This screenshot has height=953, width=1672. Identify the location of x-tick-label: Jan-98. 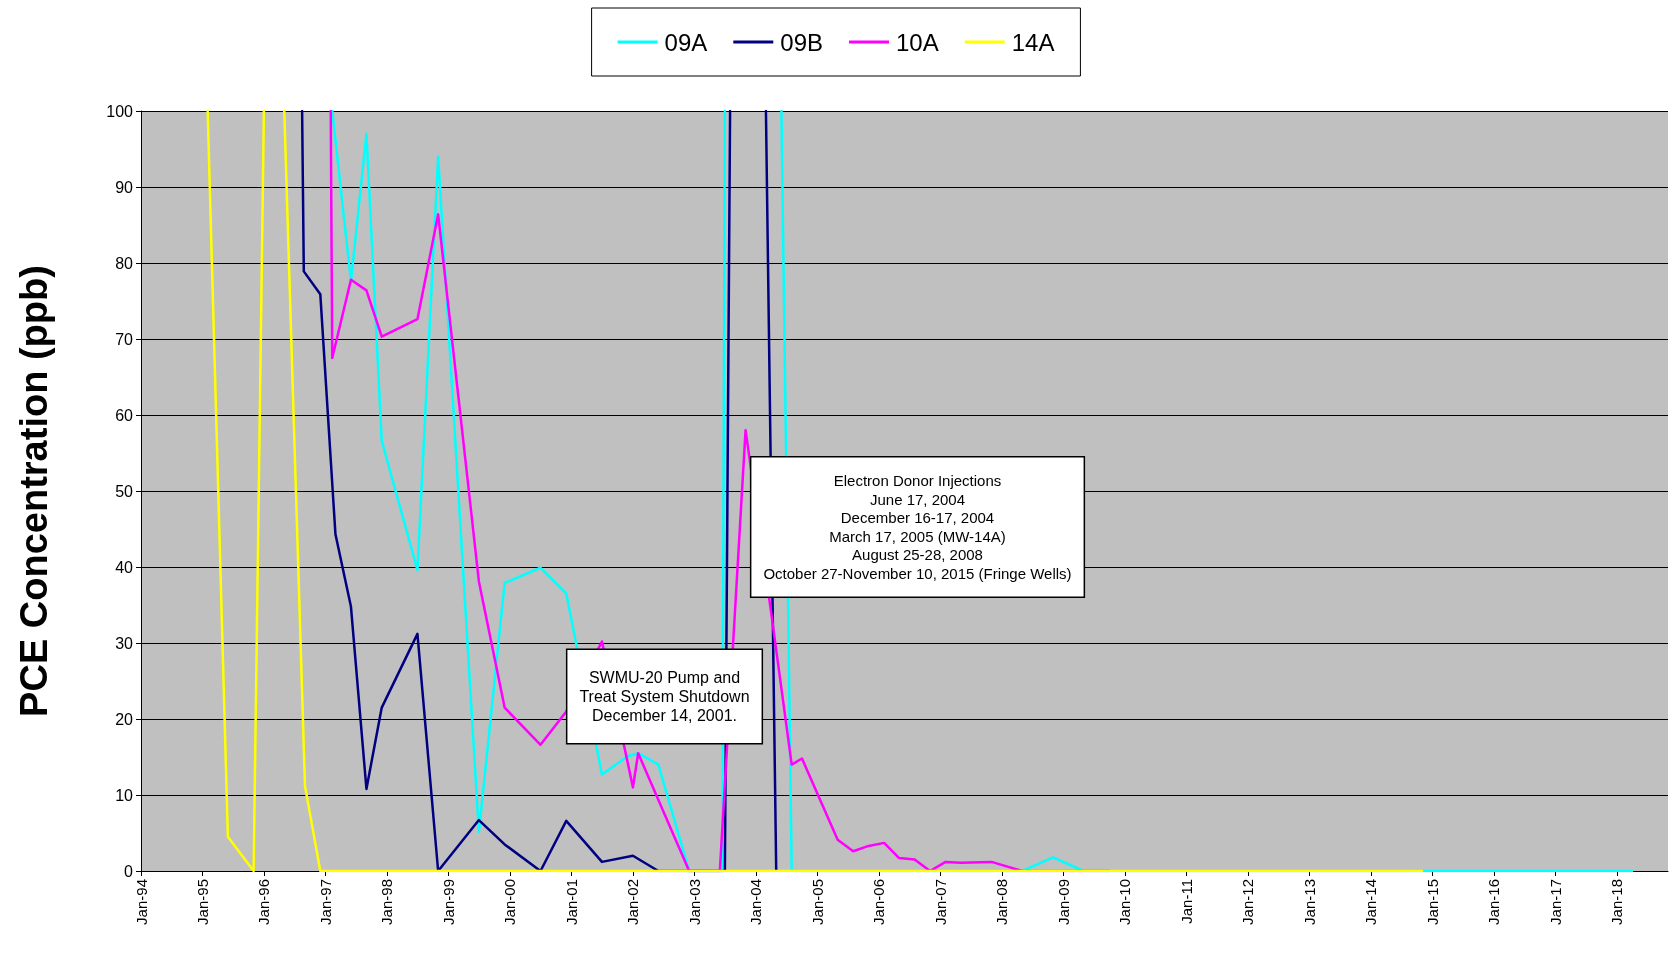
(387, 902).